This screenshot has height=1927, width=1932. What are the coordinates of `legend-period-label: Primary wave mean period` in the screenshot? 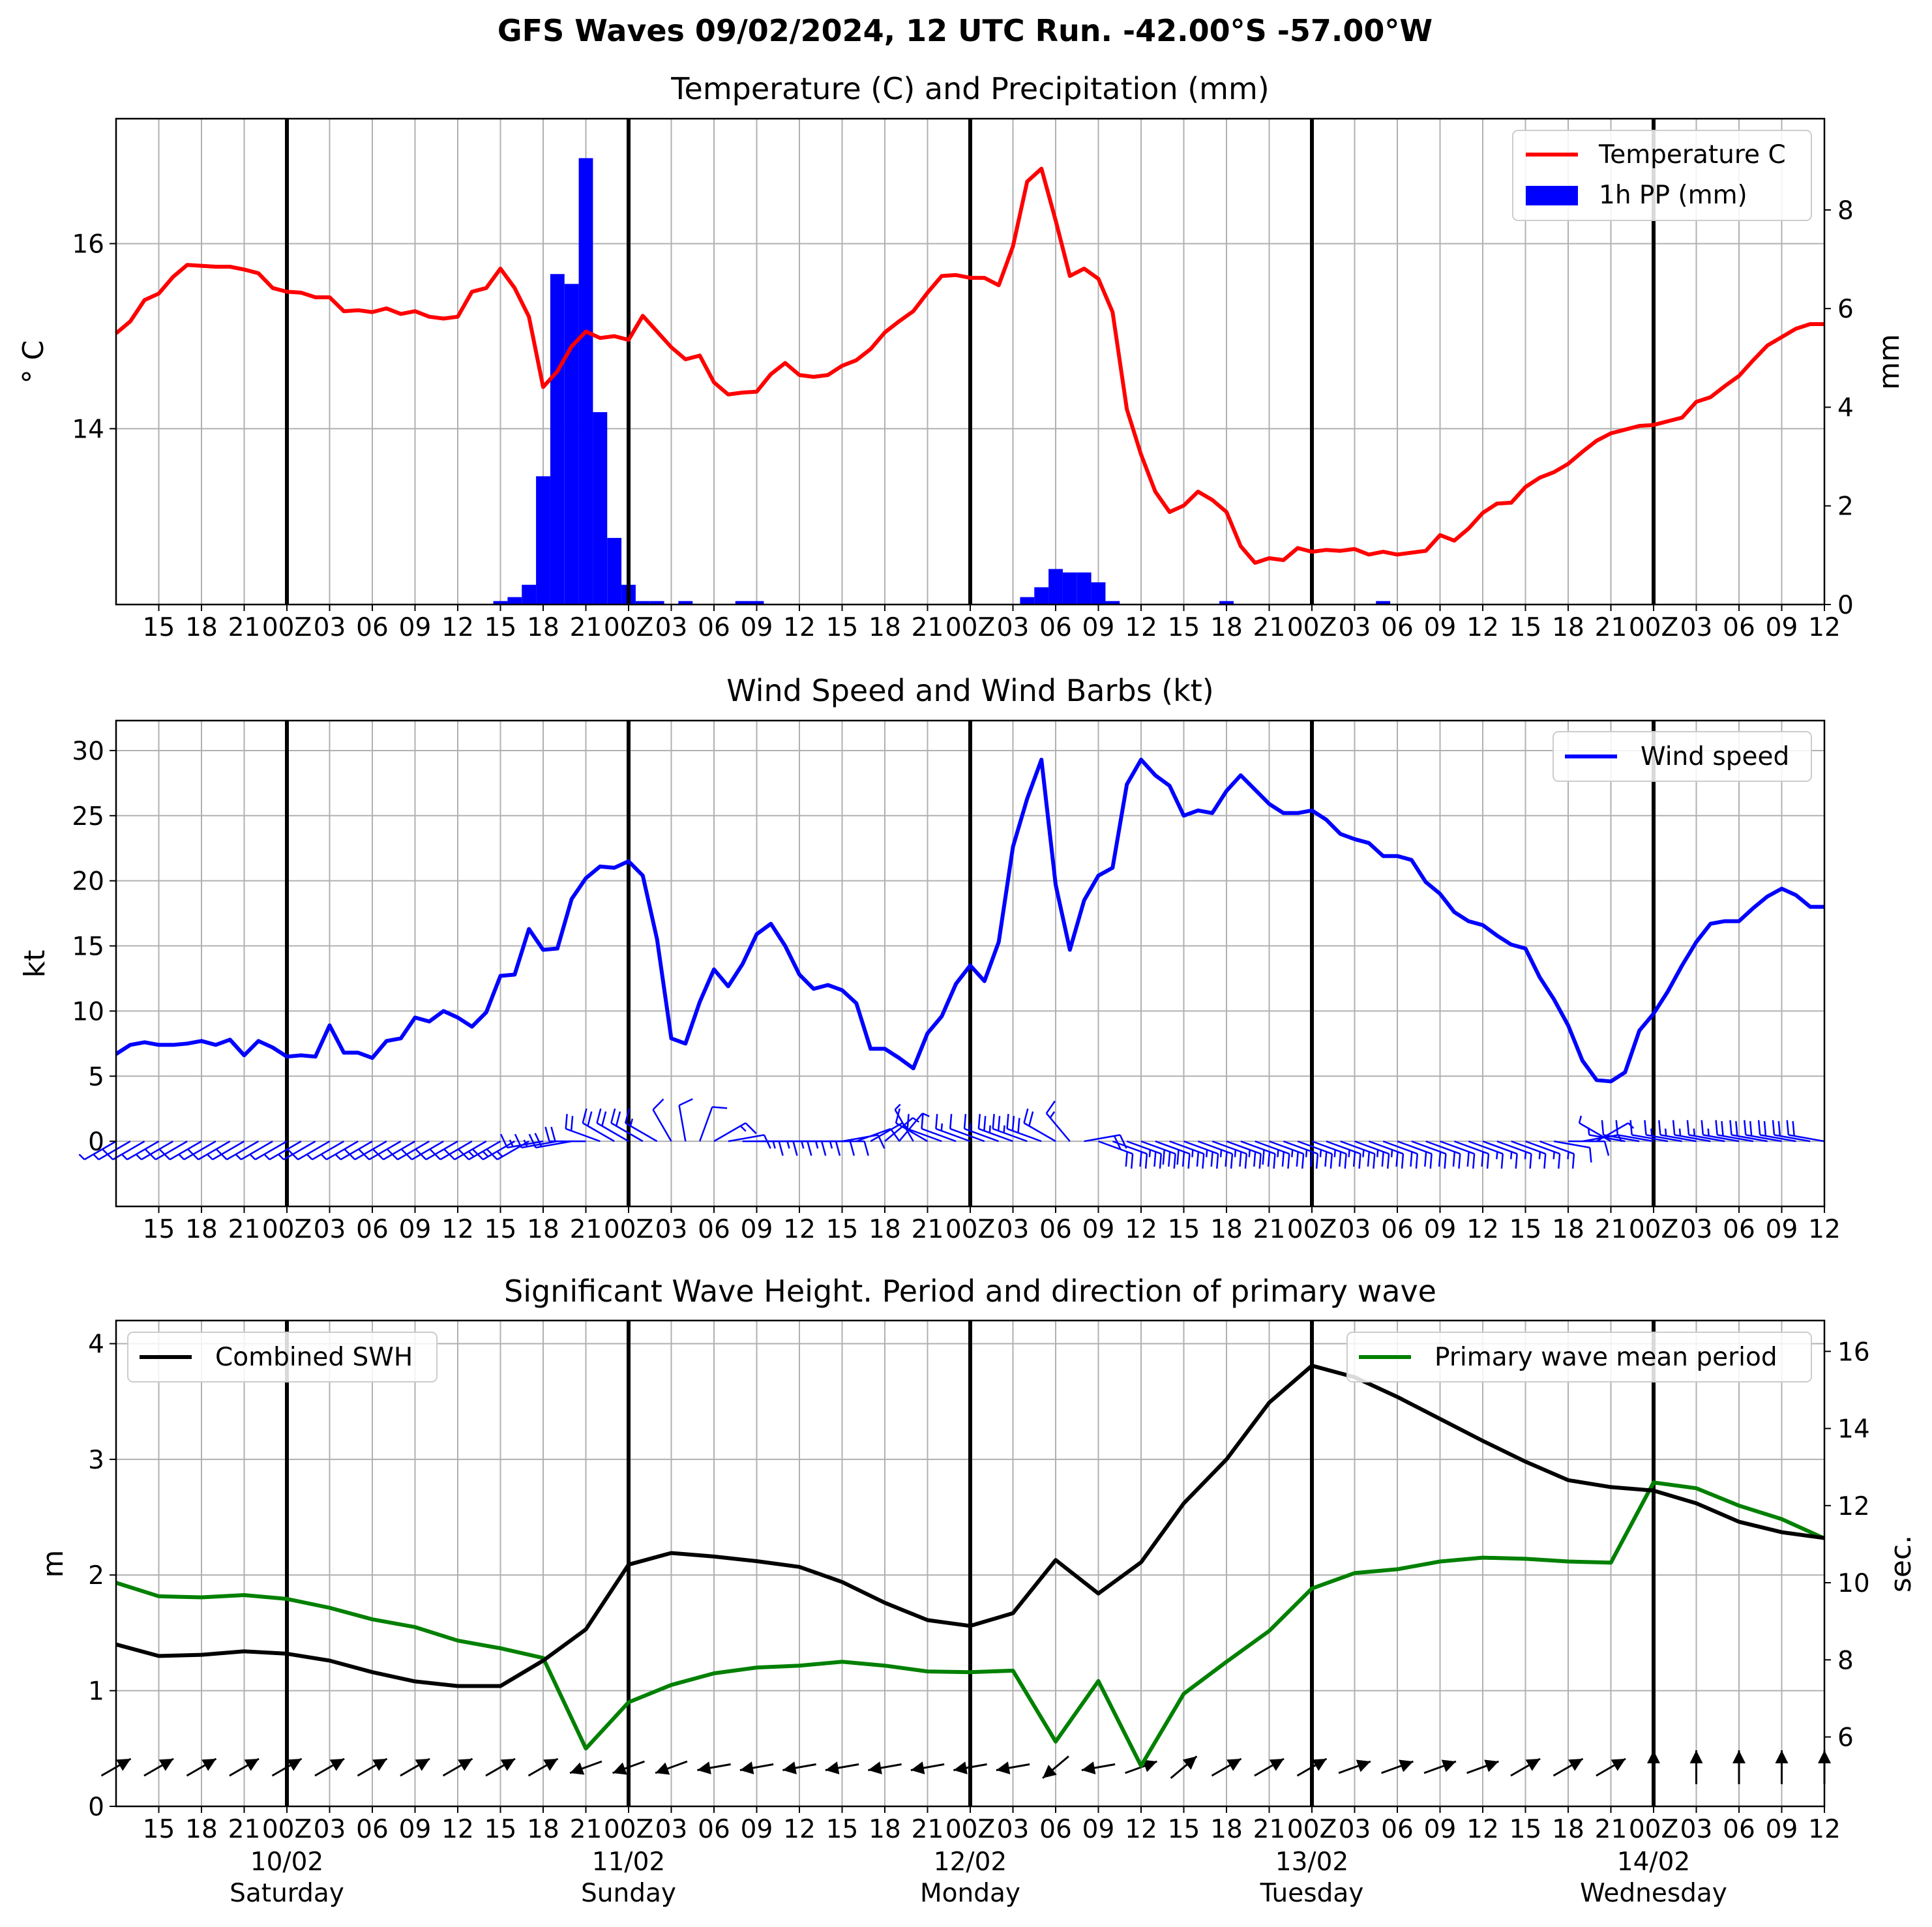 It's located at (1605, 1357).